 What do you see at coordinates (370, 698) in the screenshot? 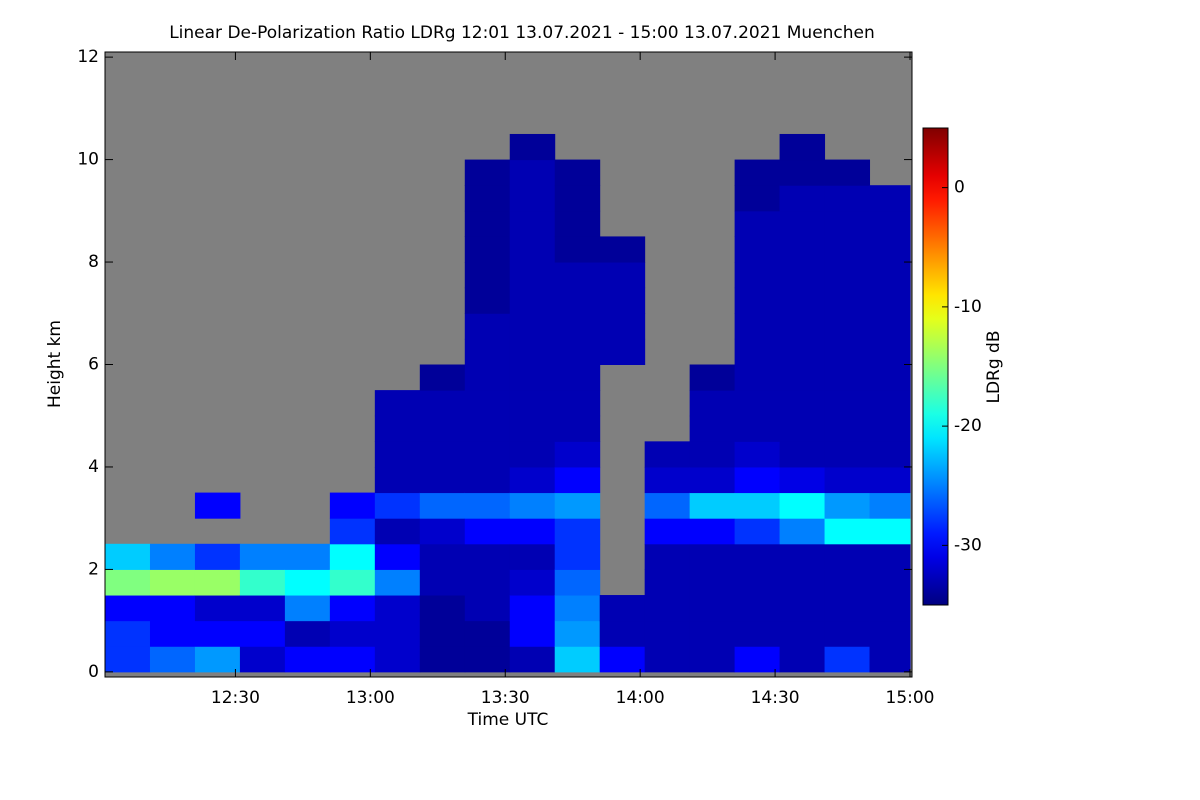
I see `x-tick-label: 13:00` at bounding box center [370, 698].